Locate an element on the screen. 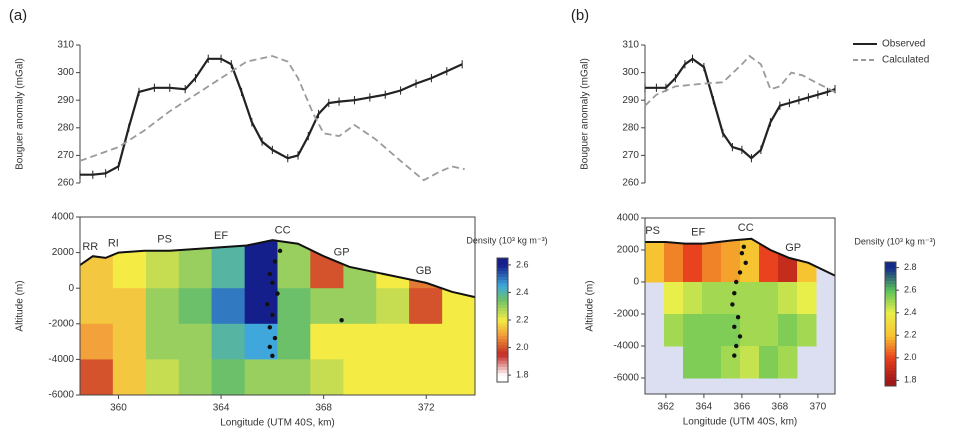  y-tick-label: 4000 is located at coordinates (628, 218).